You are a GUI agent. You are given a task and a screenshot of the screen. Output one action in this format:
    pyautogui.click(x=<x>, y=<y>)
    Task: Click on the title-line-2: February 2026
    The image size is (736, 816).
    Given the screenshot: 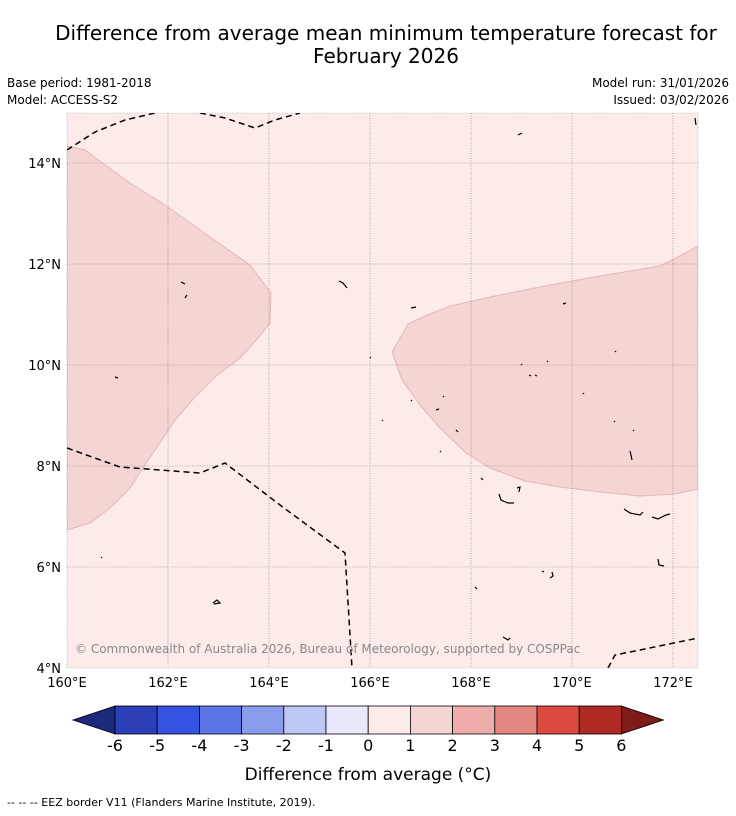 What is the action you would take?
    pyautogui.click(x=386, y=56)
    